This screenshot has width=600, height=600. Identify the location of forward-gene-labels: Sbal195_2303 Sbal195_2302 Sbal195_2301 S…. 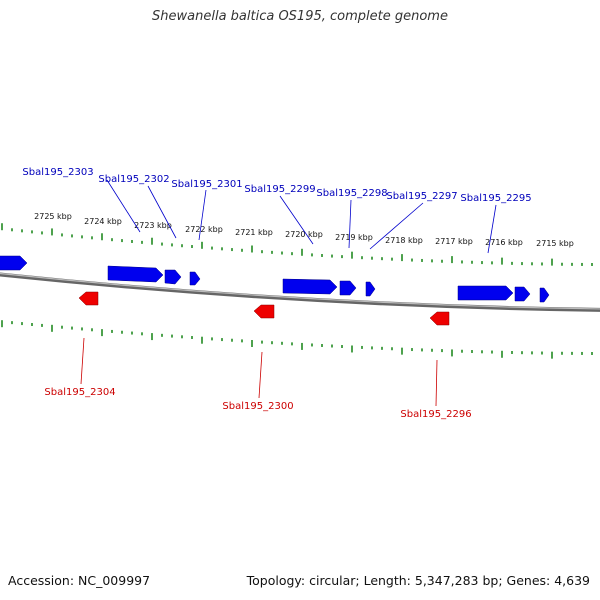
(276, 185).